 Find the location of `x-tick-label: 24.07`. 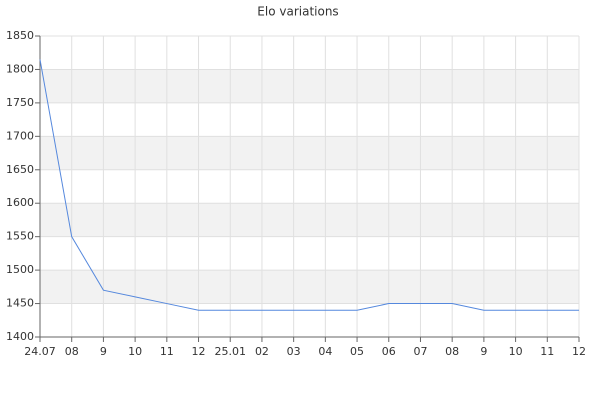

x-tick-label: 24.07 is located at coordinates (40, 351).